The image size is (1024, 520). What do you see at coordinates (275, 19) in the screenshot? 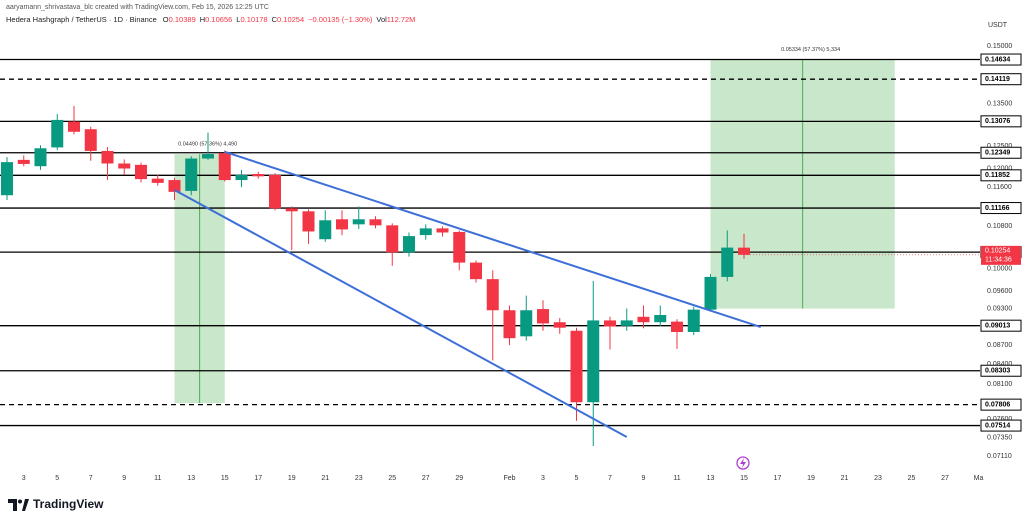
I see `ohlc-label: C` at bounding box center [275, 19].